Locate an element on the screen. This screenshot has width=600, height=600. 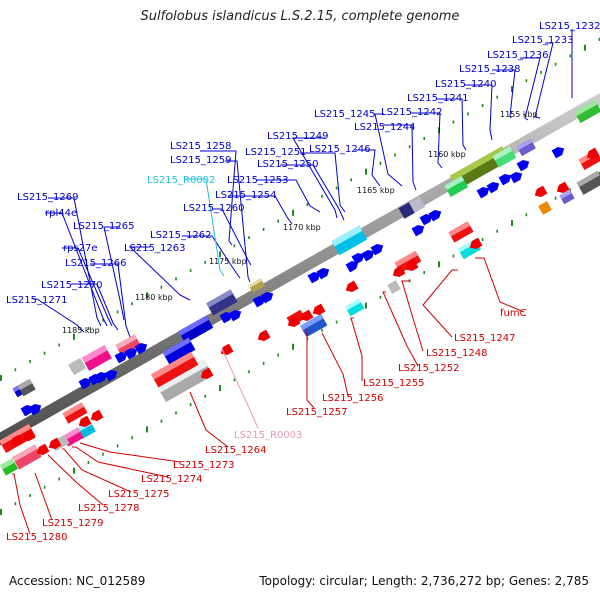
gene-label: LS215_1240 is located at coordinates (465, 84).